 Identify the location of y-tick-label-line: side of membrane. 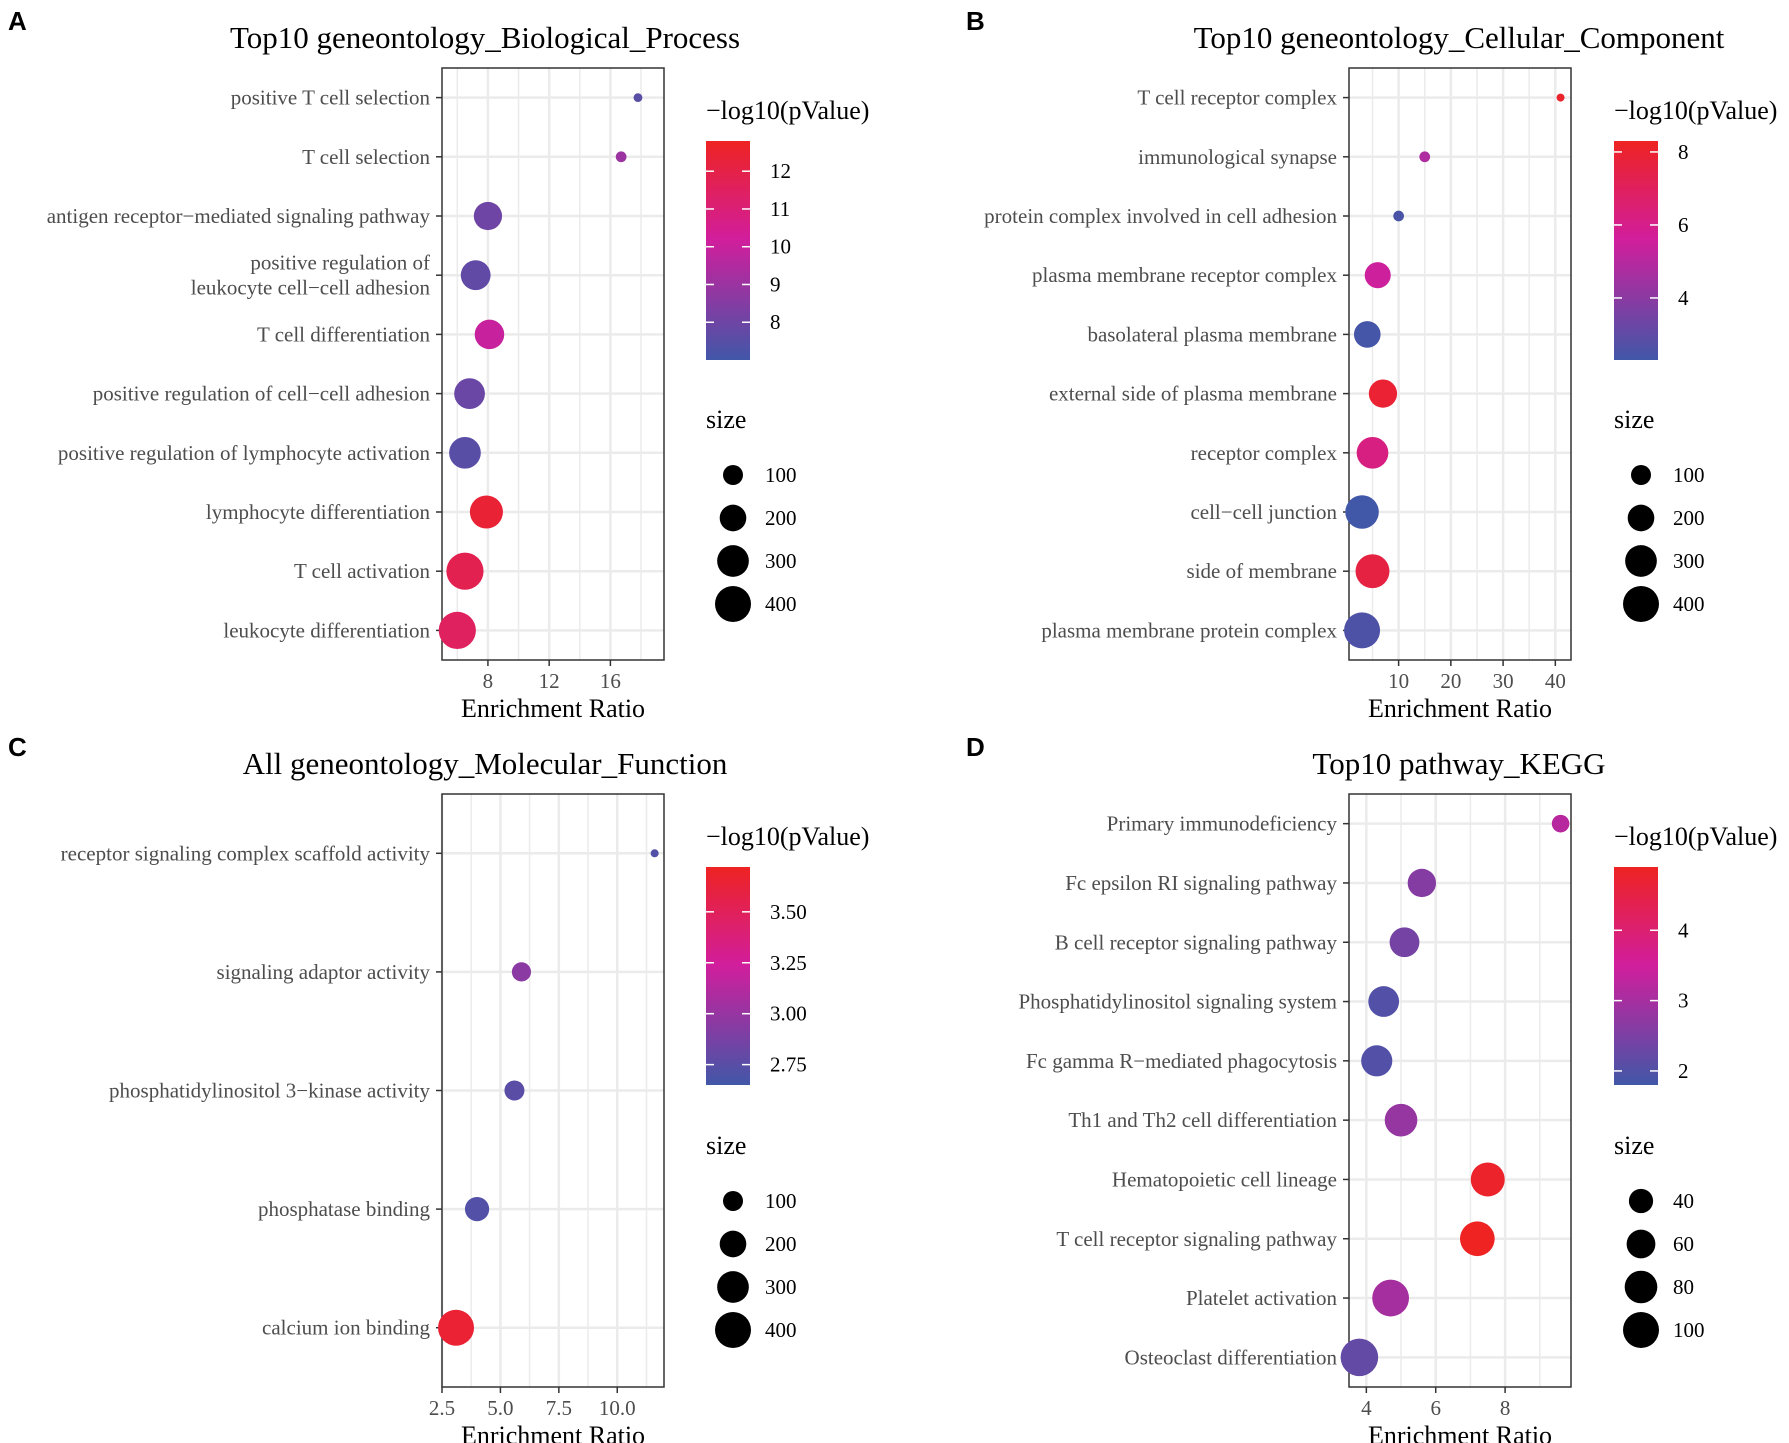
(1262, 571).